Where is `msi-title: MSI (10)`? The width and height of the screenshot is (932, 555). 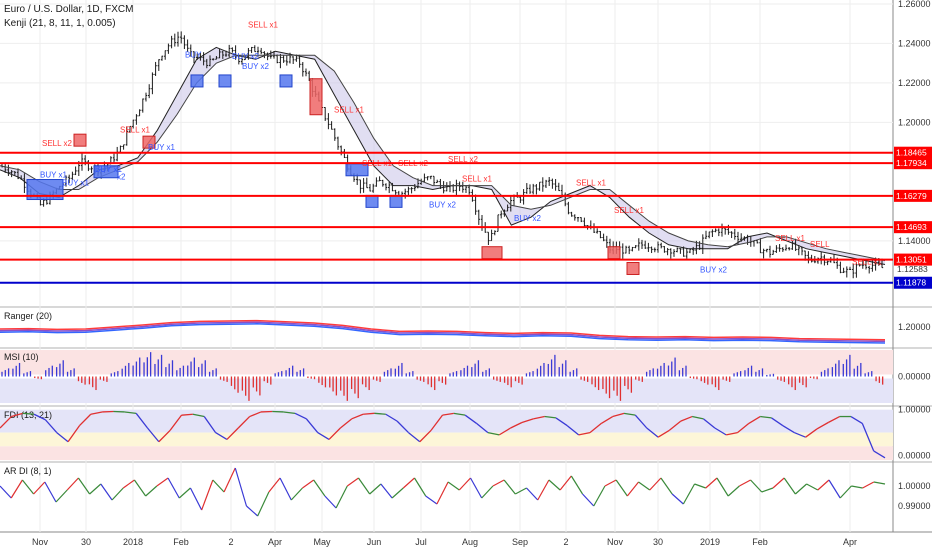 msi-title: MSI (10) is located at coordinates (21, 357).